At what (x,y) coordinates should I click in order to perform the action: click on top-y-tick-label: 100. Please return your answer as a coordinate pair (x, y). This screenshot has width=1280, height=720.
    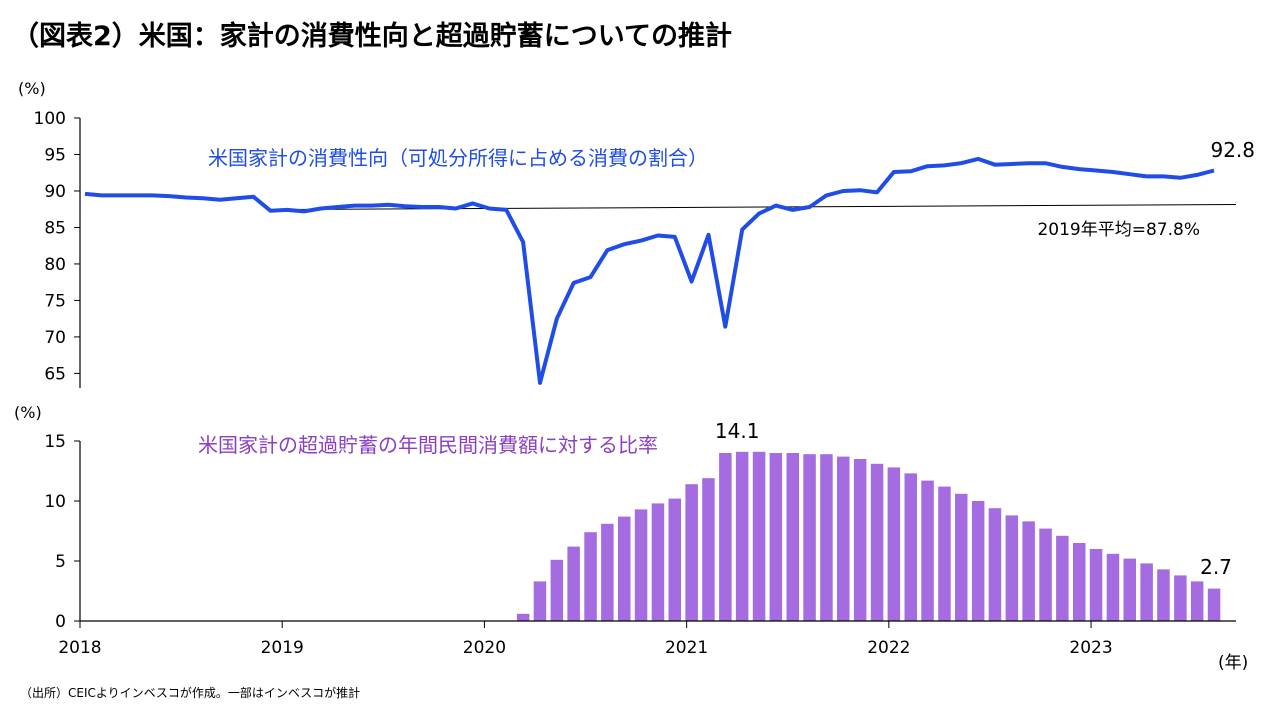
    Looking at the image, I should click on (50, 119).